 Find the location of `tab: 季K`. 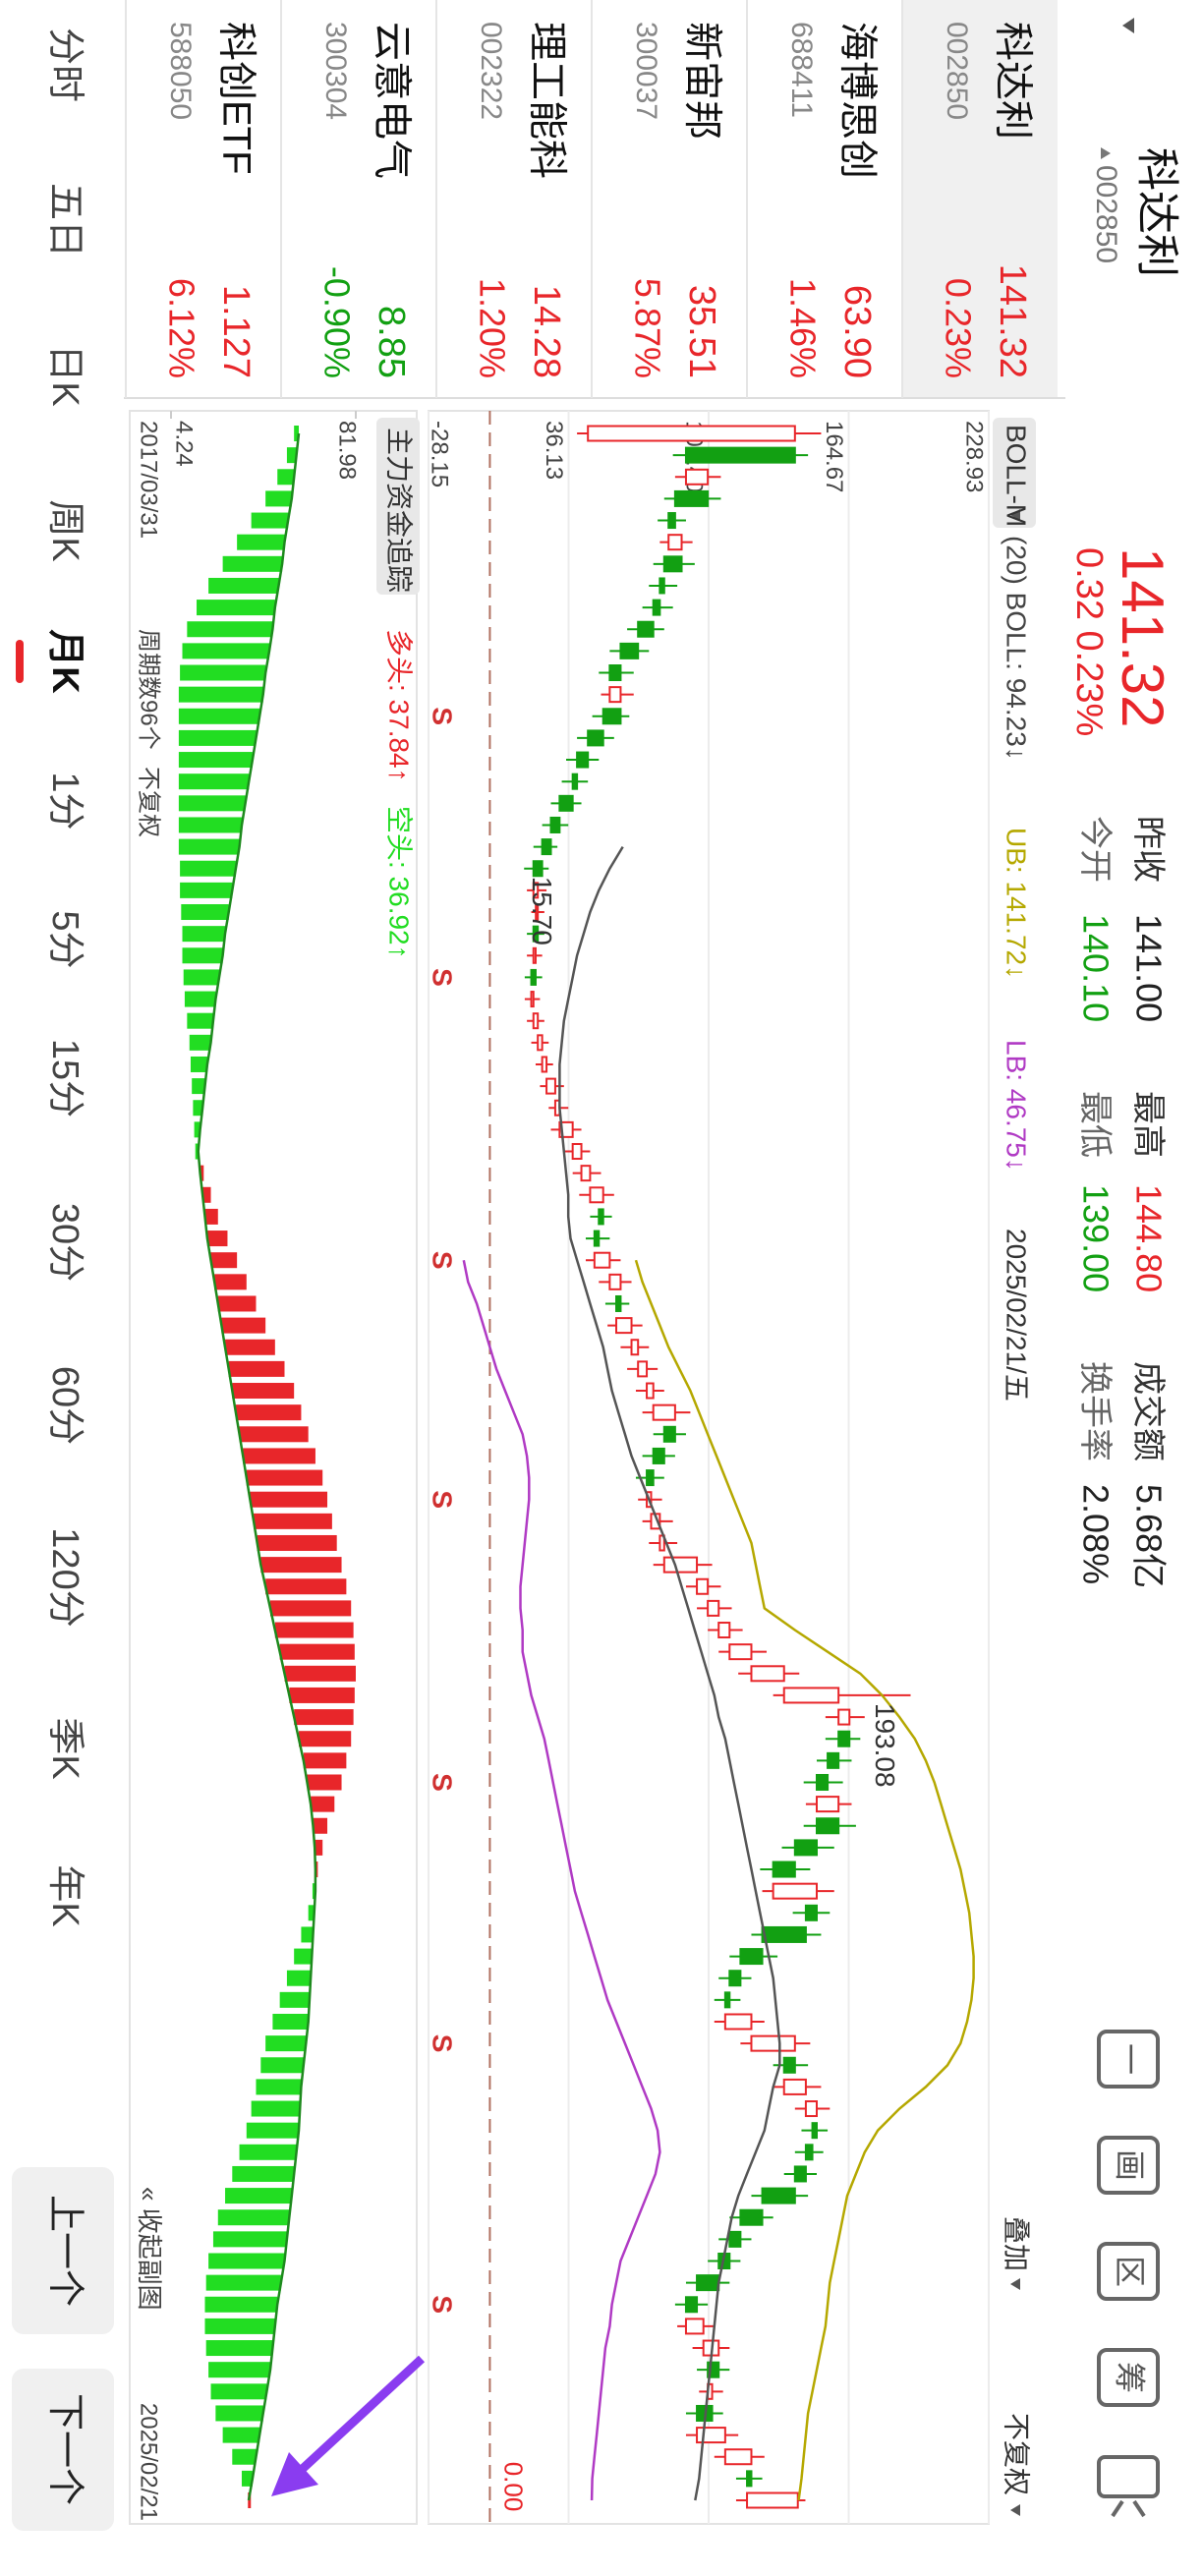

tab: 季K is located at coordinates (65, 1748).